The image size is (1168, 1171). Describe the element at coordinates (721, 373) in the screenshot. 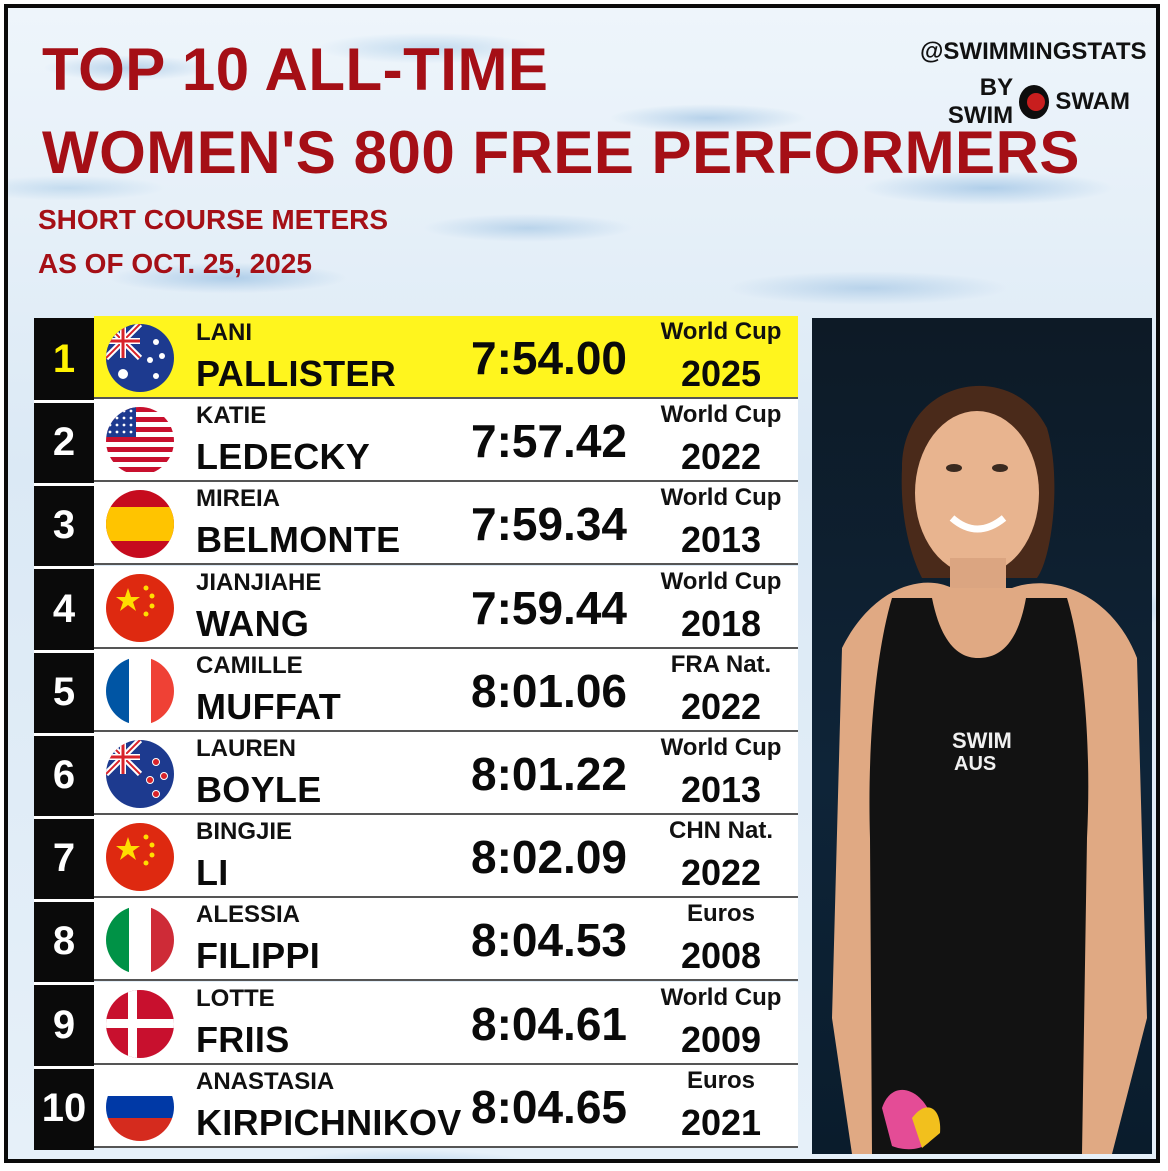

I see `meet-year: 2025` at that location.